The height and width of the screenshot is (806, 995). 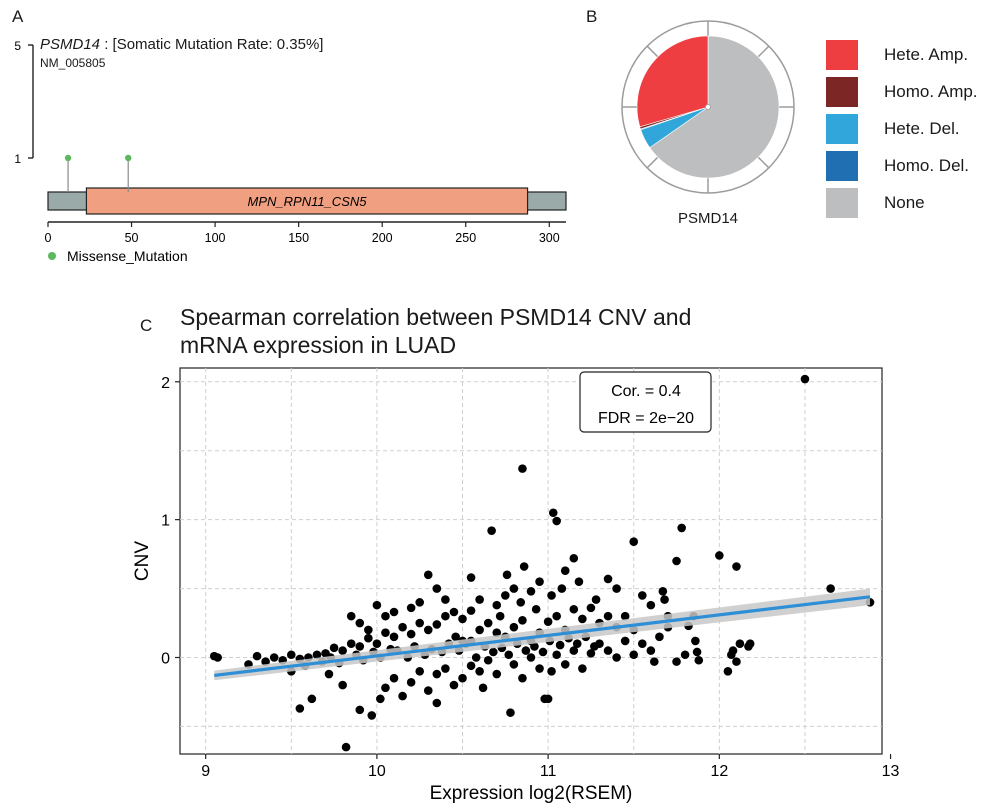 What do you see at coordinates (904, 202) in the screenshot?
I see `legend-label-none: None` at bounding box center [904, 202].